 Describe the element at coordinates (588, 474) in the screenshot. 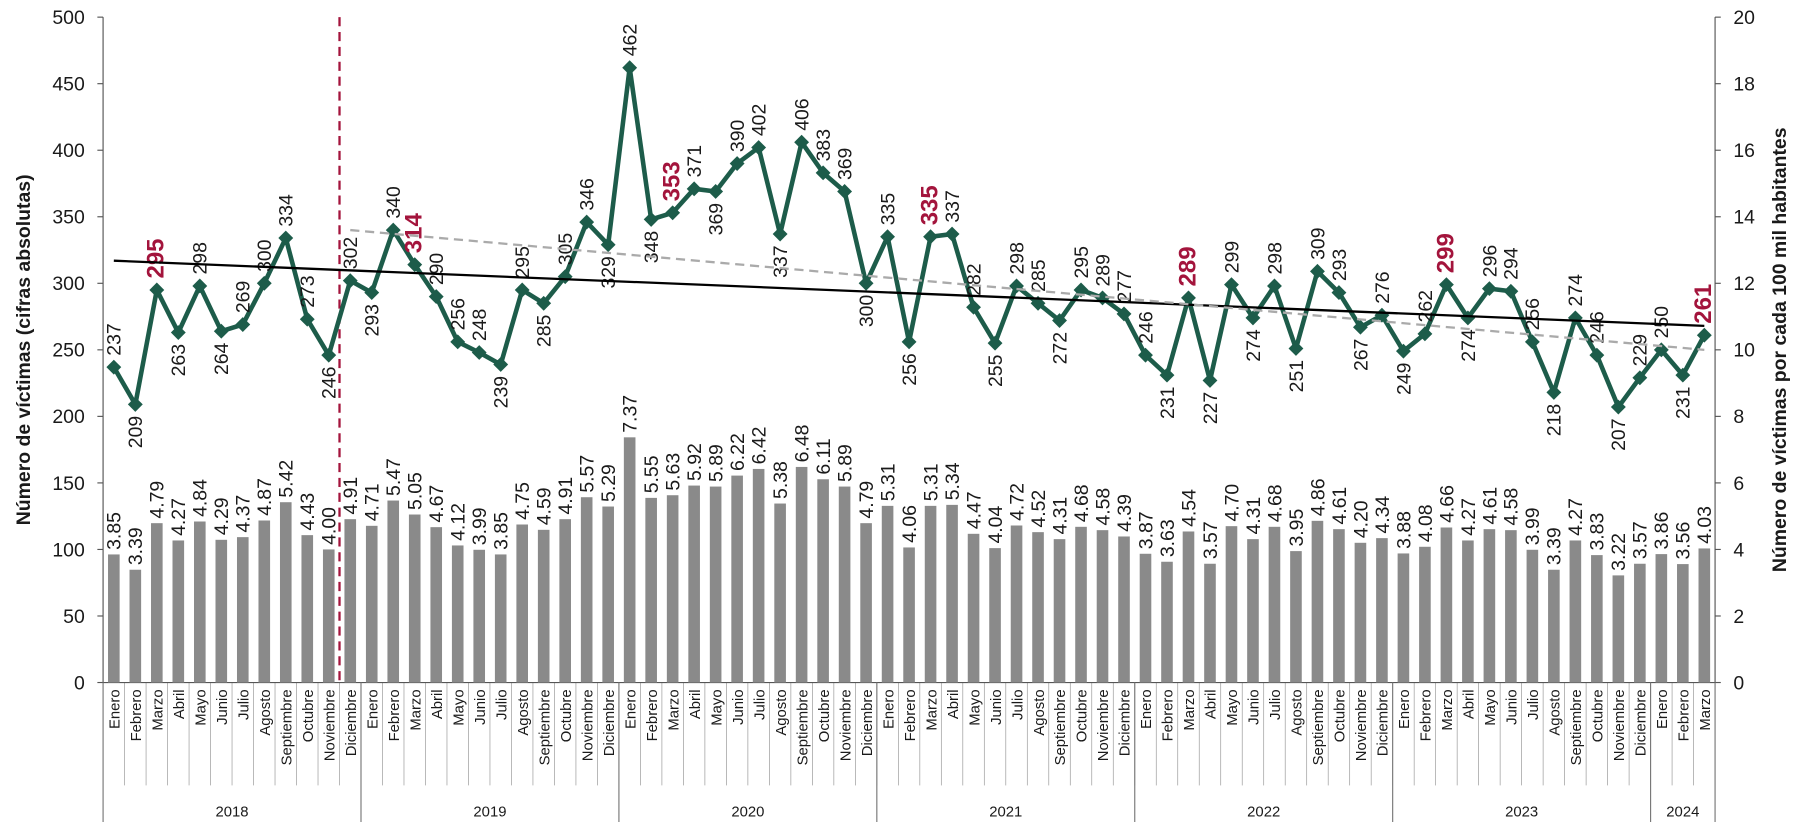

I see `bar-value-label: 5.57` at that location.